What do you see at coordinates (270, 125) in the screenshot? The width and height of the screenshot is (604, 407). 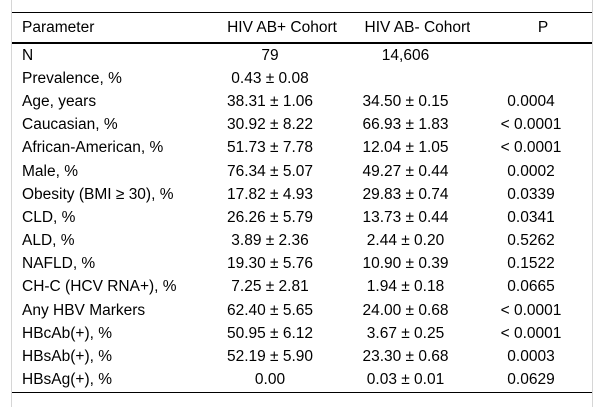 I see `cell-hiv-ab-positive: 30.92 ± 8.22` at bounding box center [270, 125].